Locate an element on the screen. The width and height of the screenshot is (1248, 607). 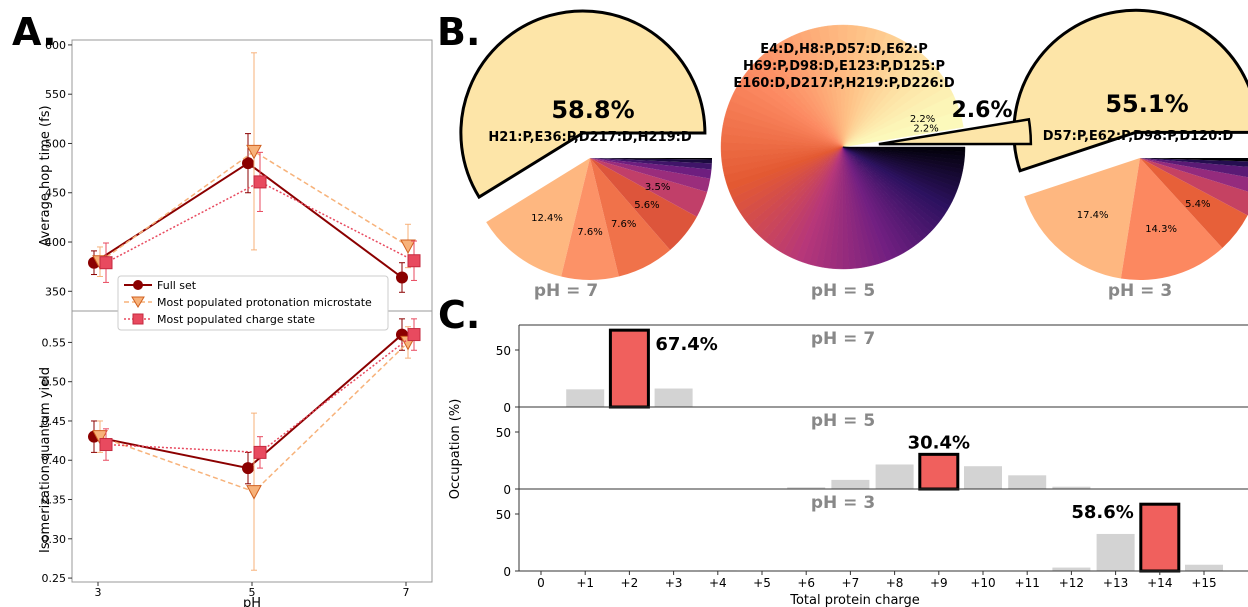
pie-ph7-top-value: 58.8% is located at coordinates (592, 110).